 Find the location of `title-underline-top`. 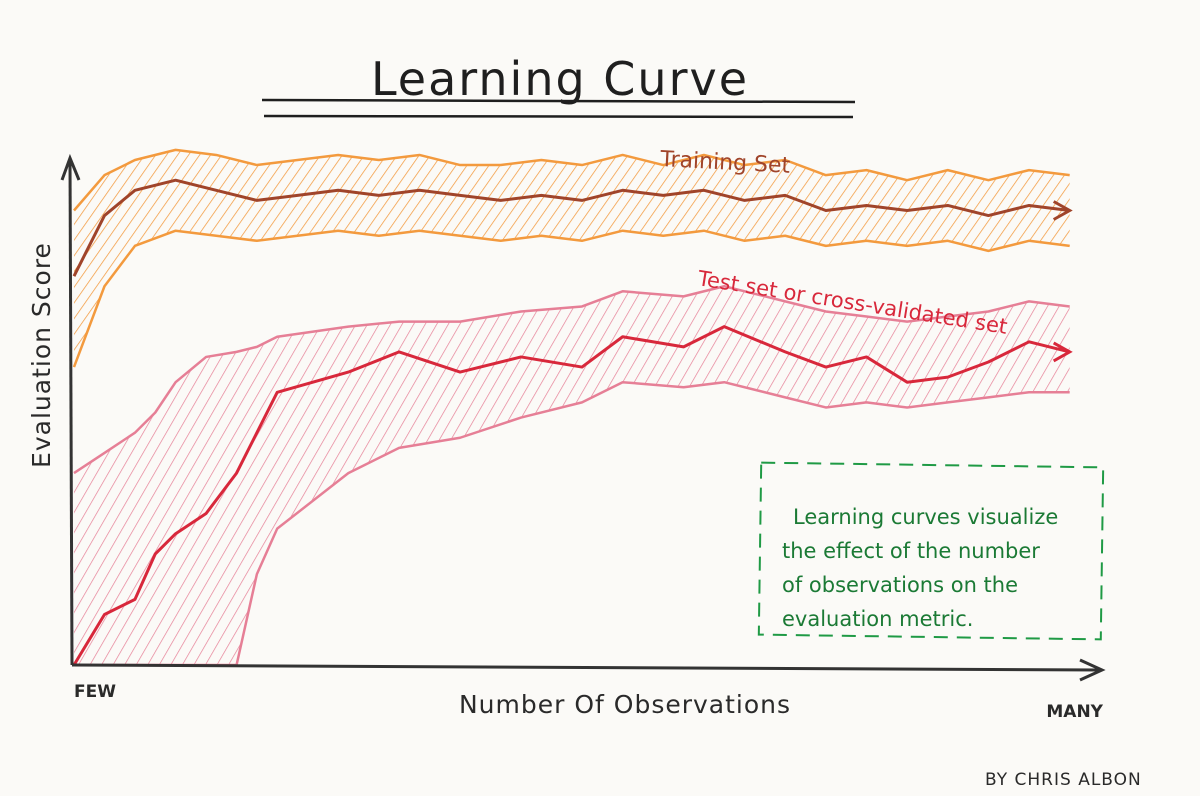

title-underline-top is located at coordinates (558, 101).